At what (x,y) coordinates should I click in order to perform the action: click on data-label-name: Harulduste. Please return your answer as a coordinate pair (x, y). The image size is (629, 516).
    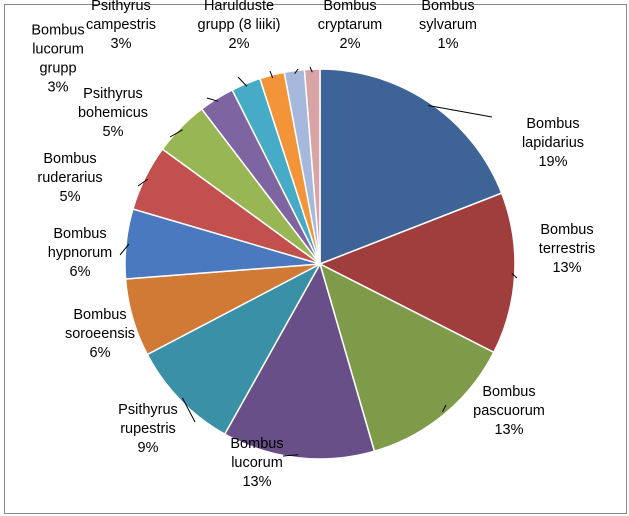
    Looking at the image, I should click on (239, 7).